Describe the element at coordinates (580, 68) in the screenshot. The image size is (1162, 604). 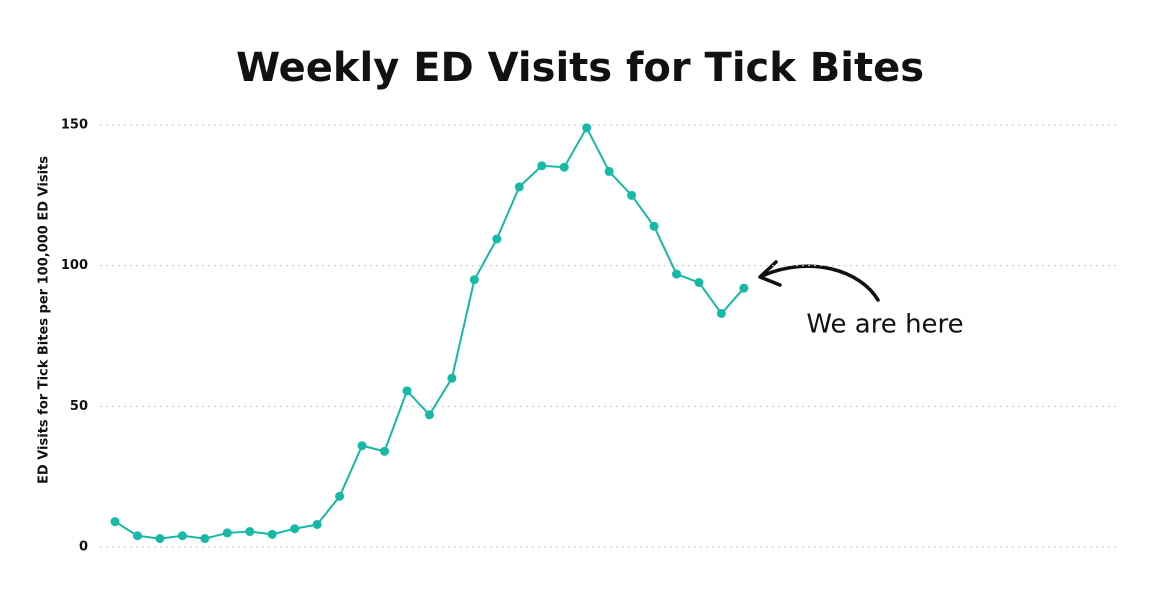
I see `chart-title: Weekly ED Visits for Tick Bites` at that location.